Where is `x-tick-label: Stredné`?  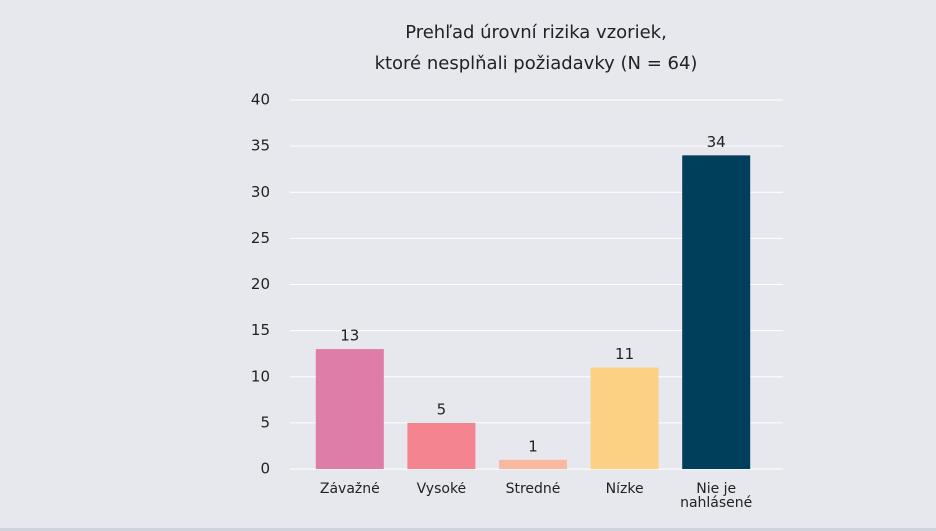 x-tick-label: Stredné is located at coordinates (533, 489).